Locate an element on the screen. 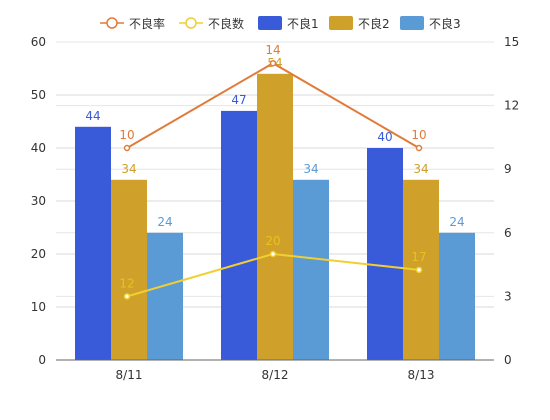  x-axis-tick-label: 8/12 is located at coordinates (275, 375).